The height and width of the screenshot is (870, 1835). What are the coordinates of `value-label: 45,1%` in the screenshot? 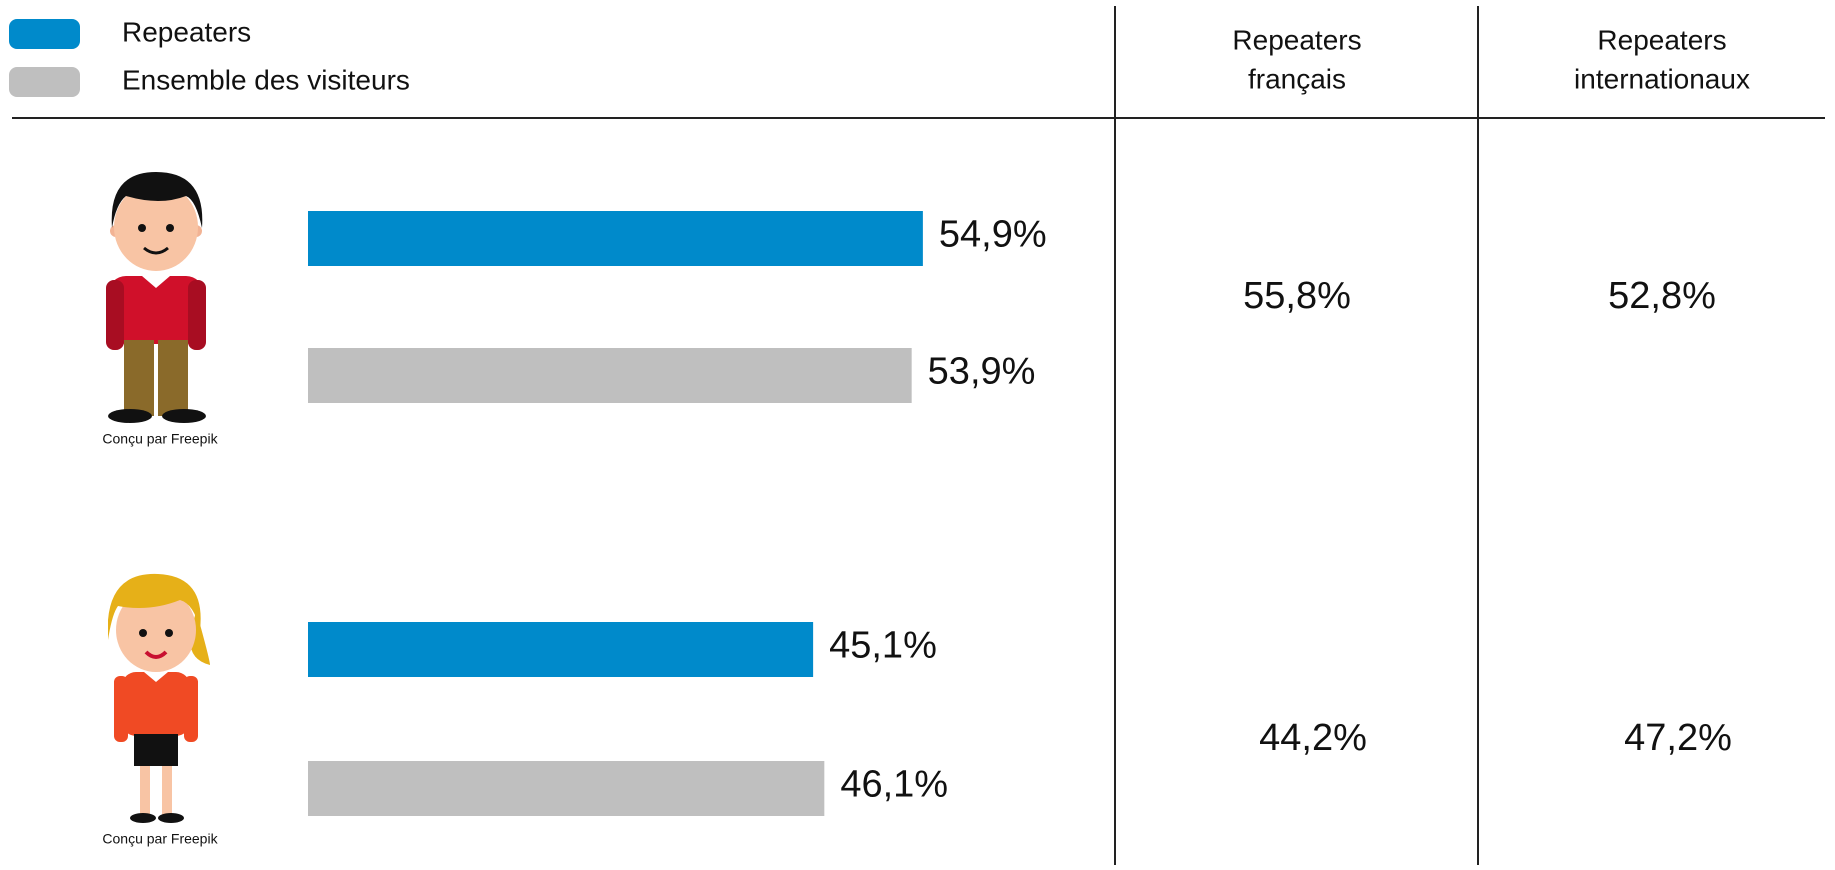 It's located at (883, 646).